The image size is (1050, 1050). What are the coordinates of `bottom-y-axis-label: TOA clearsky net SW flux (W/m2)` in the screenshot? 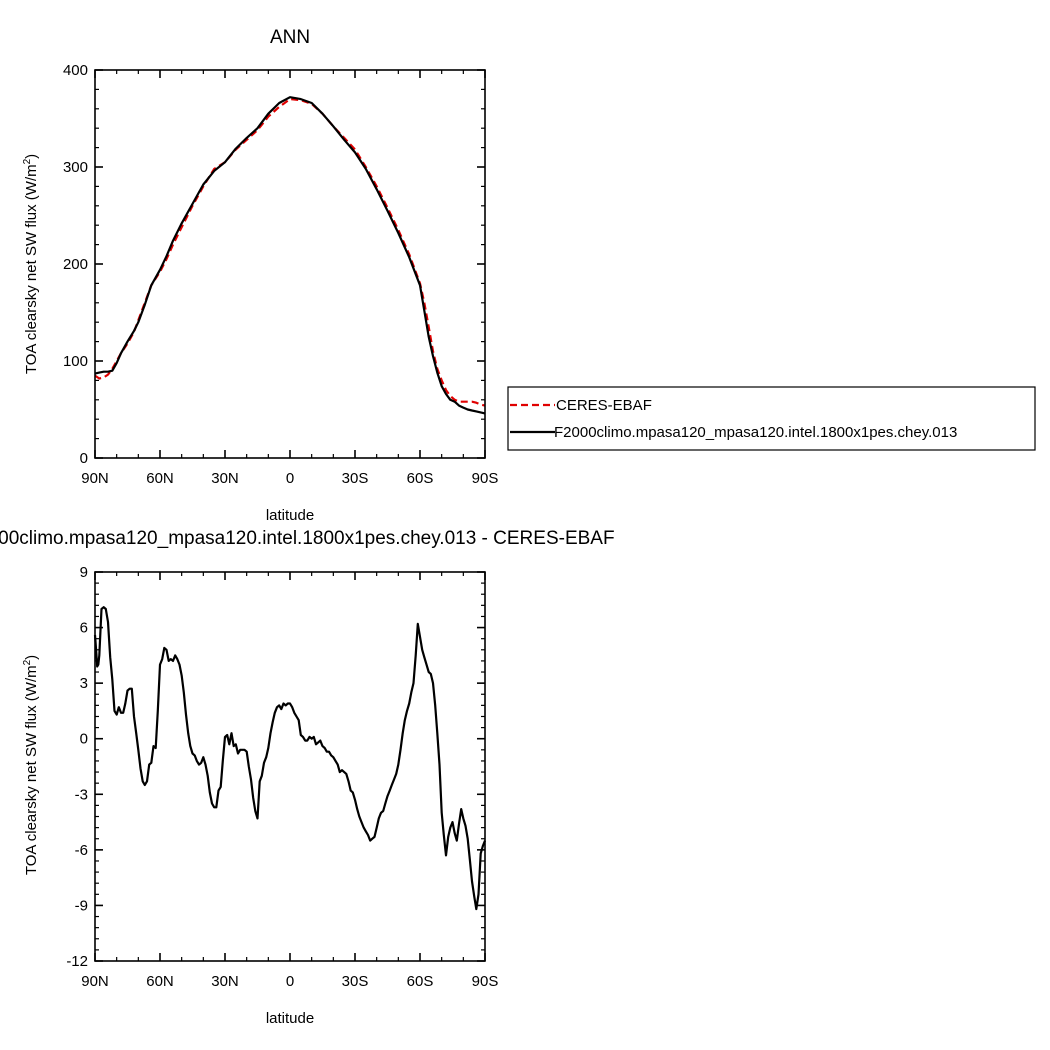 It's located at (31, 765).